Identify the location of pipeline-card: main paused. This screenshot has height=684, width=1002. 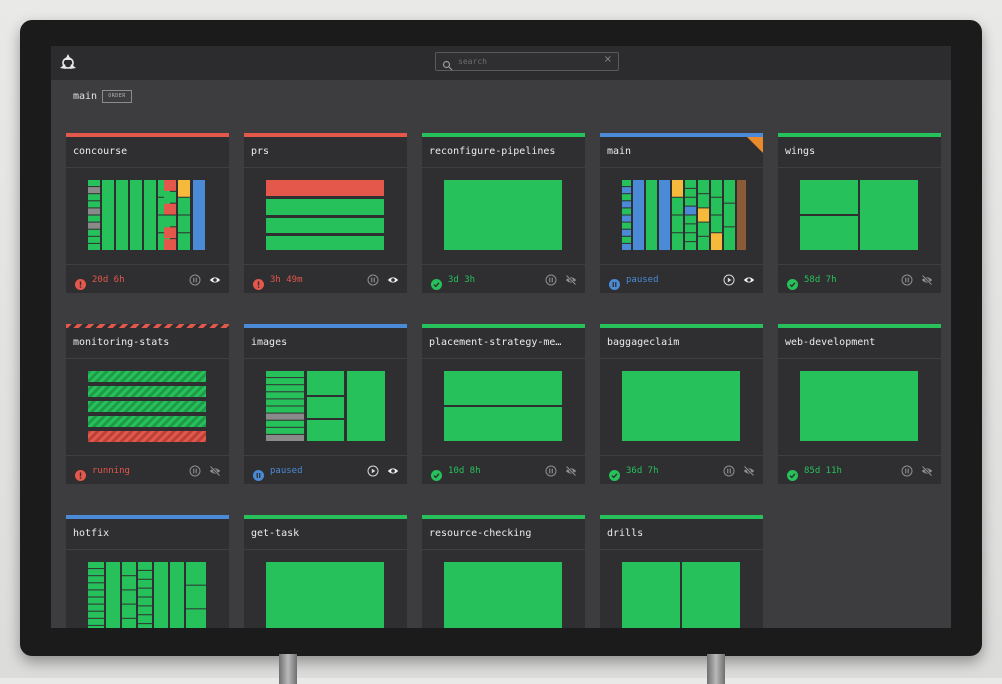
(681, 213).